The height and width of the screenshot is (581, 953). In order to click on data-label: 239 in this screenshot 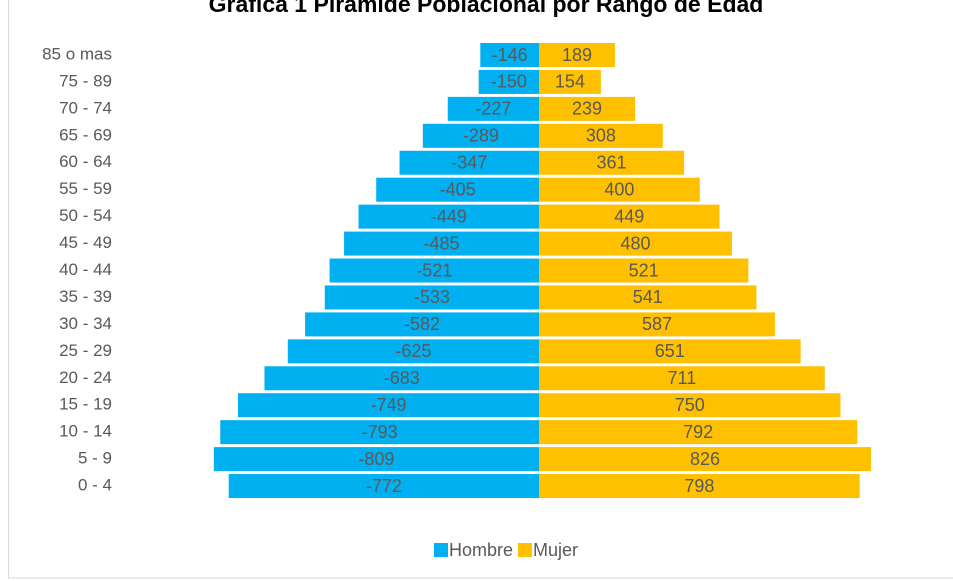, I will do `click(587, 109)`.